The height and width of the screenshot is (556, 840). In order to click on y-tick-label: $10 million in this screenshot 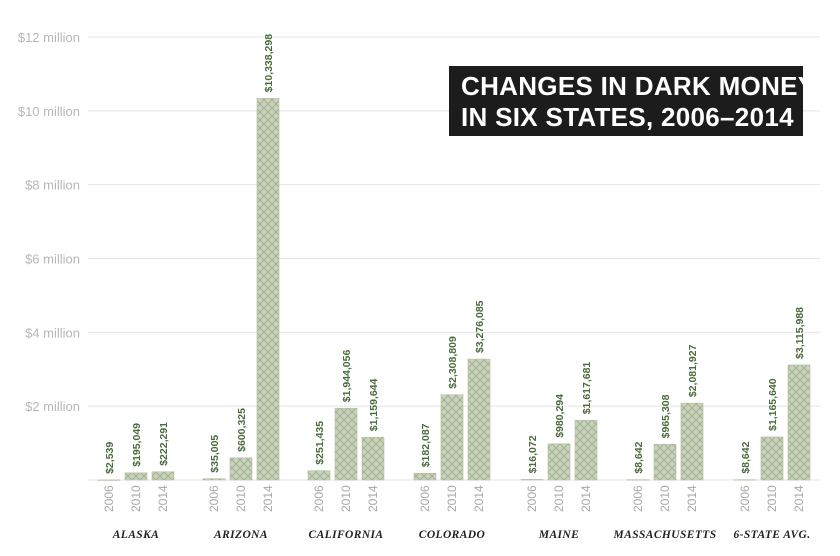, I will do `click(49, 111)`.